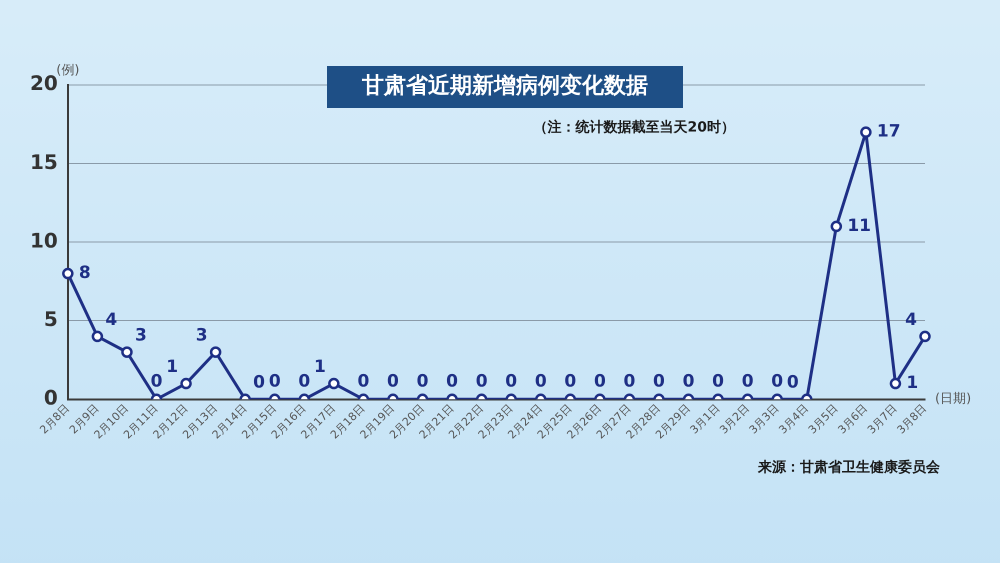 This screenshot has width=1000, height=563. Describe the element at coordinates (44, 240) in the screenshot. I see `y-tick-label: 10` at that location.